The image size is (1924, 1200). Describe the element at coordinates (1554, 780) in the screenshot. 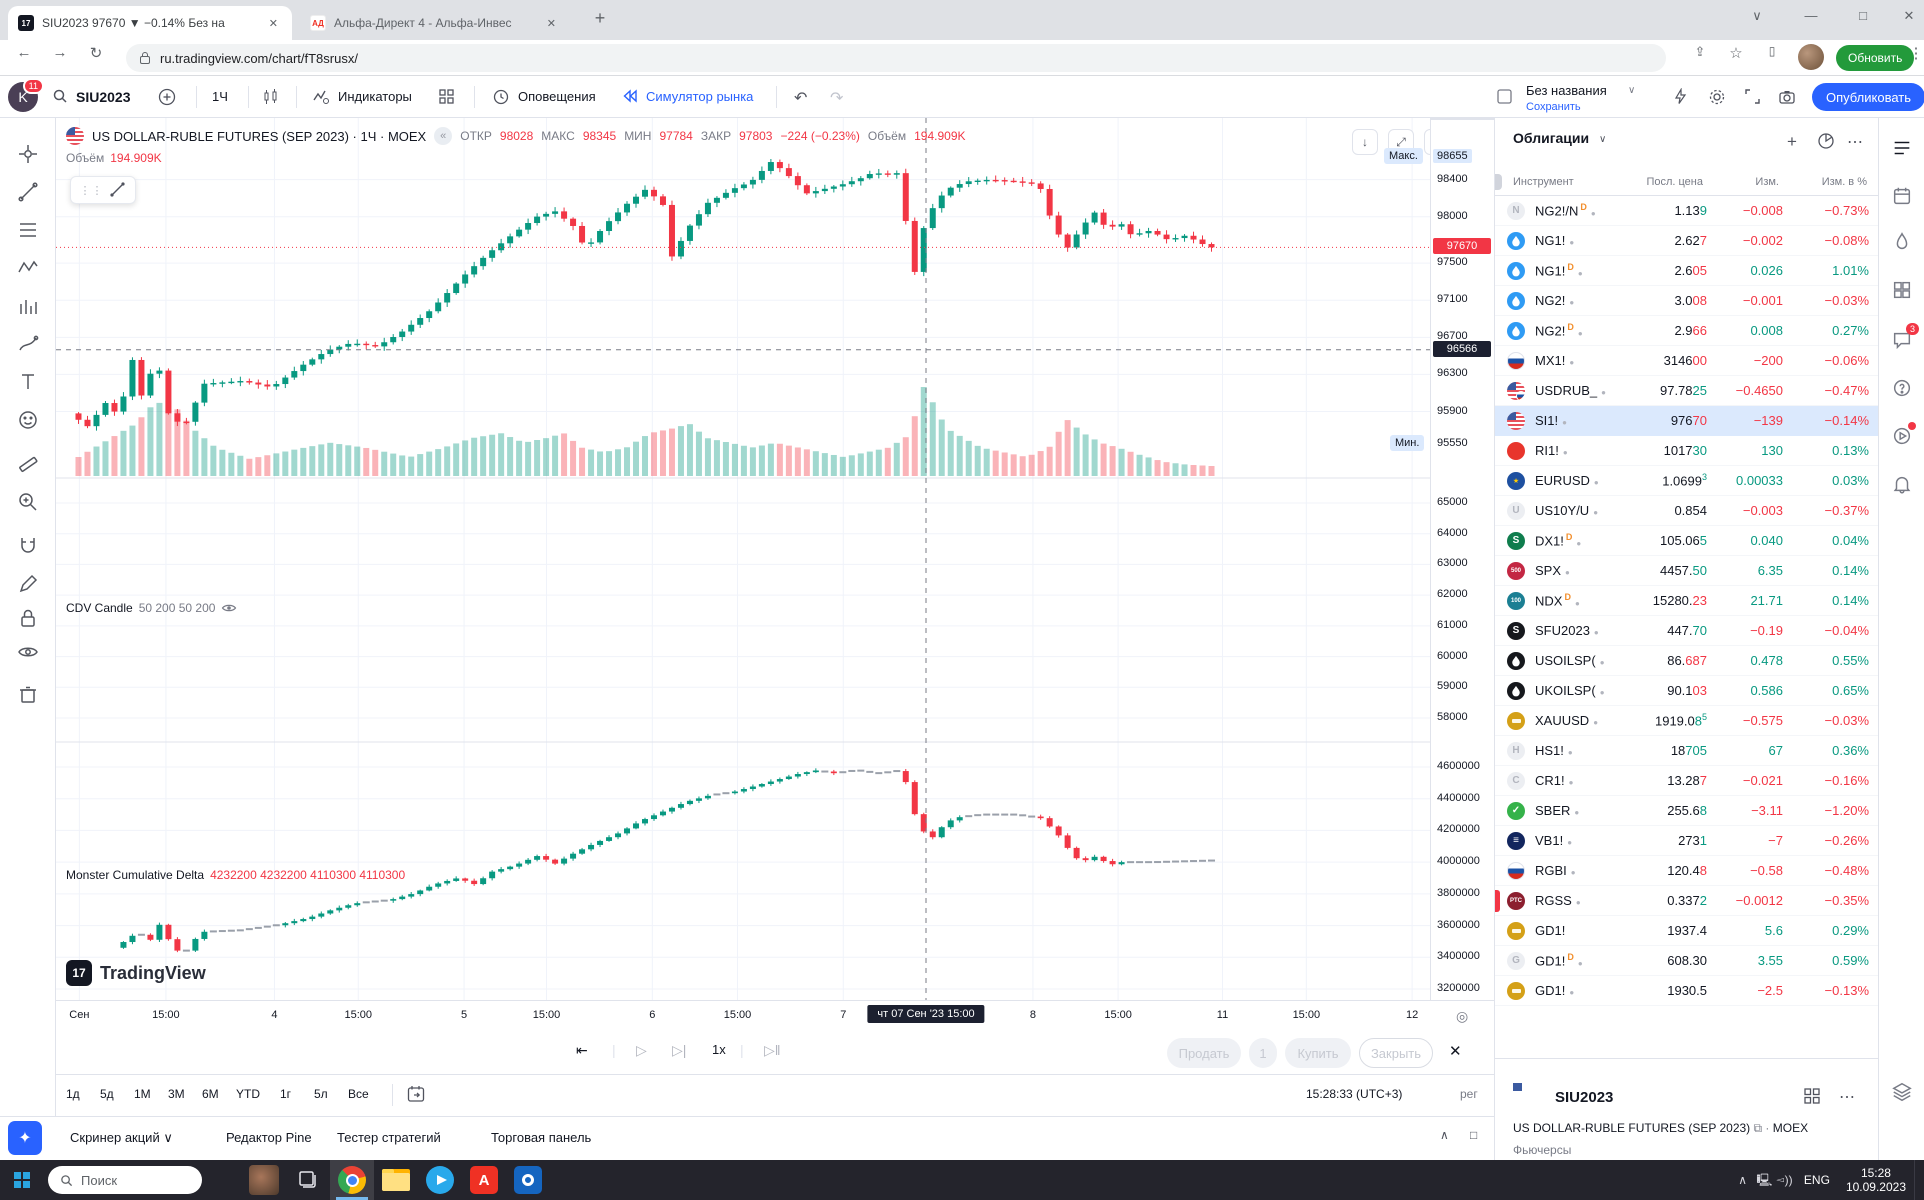

I see `symbol-name: CR1! ●` at that location.